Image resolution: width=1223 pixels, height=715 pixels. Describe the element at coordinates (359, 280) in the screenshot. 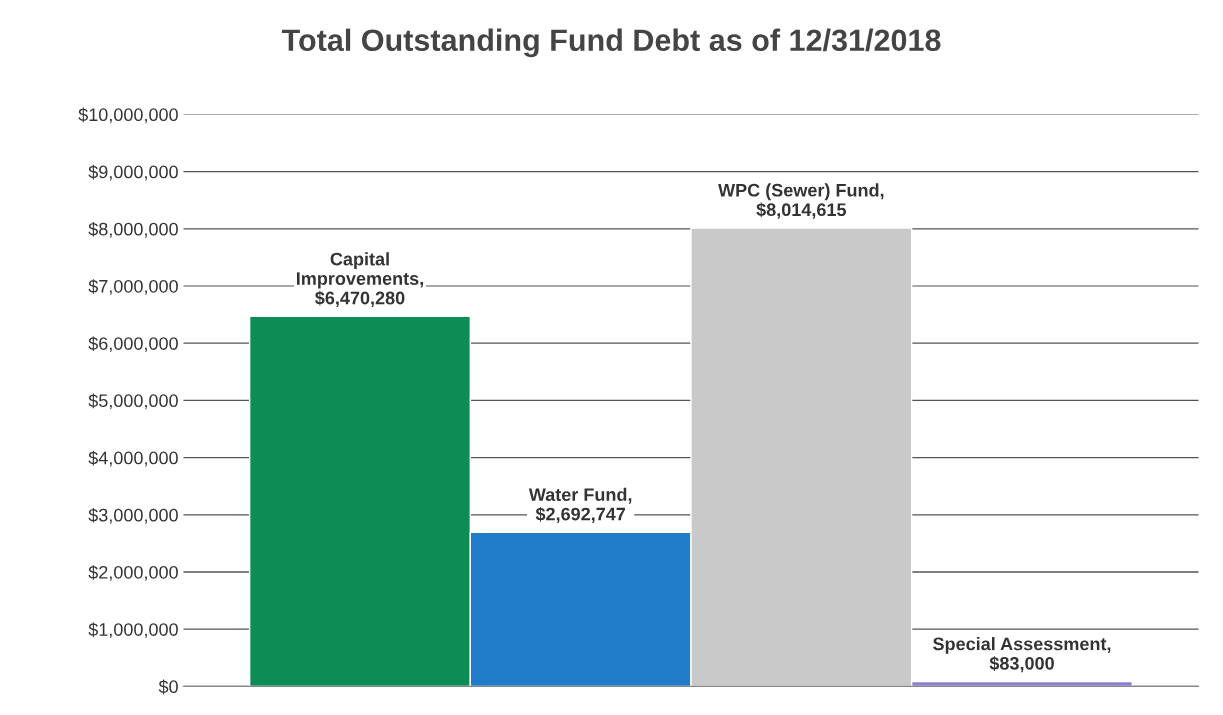

I see `data-label: Capital Improvements, $6,470,280` at that location.